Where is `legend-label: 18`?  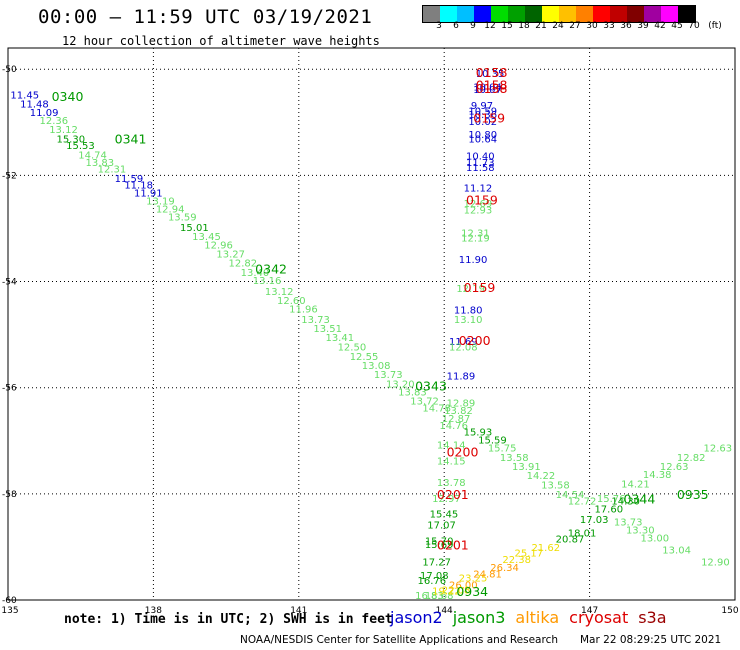 legend-label: 18 is located at coordinates (524, 26).